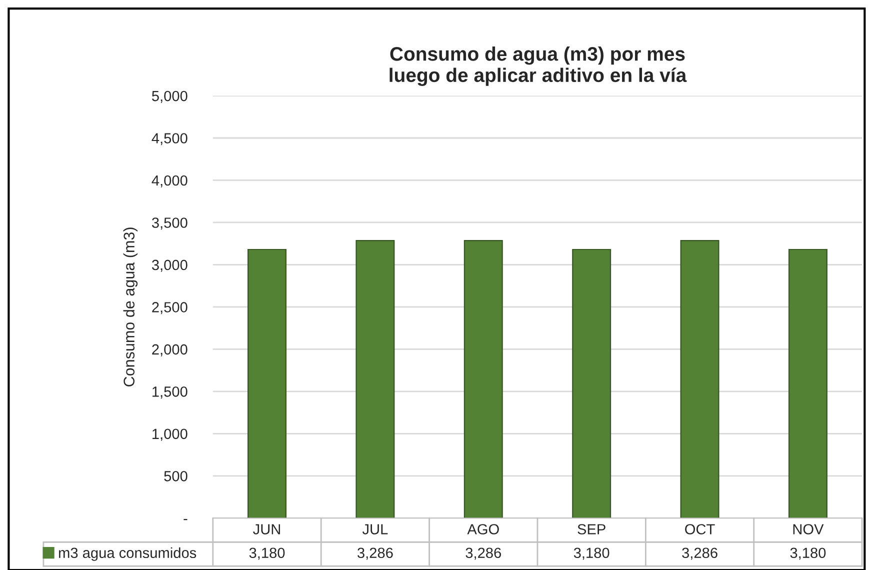  I want to click on y-tick-label: 3,500, so click(170, 224).